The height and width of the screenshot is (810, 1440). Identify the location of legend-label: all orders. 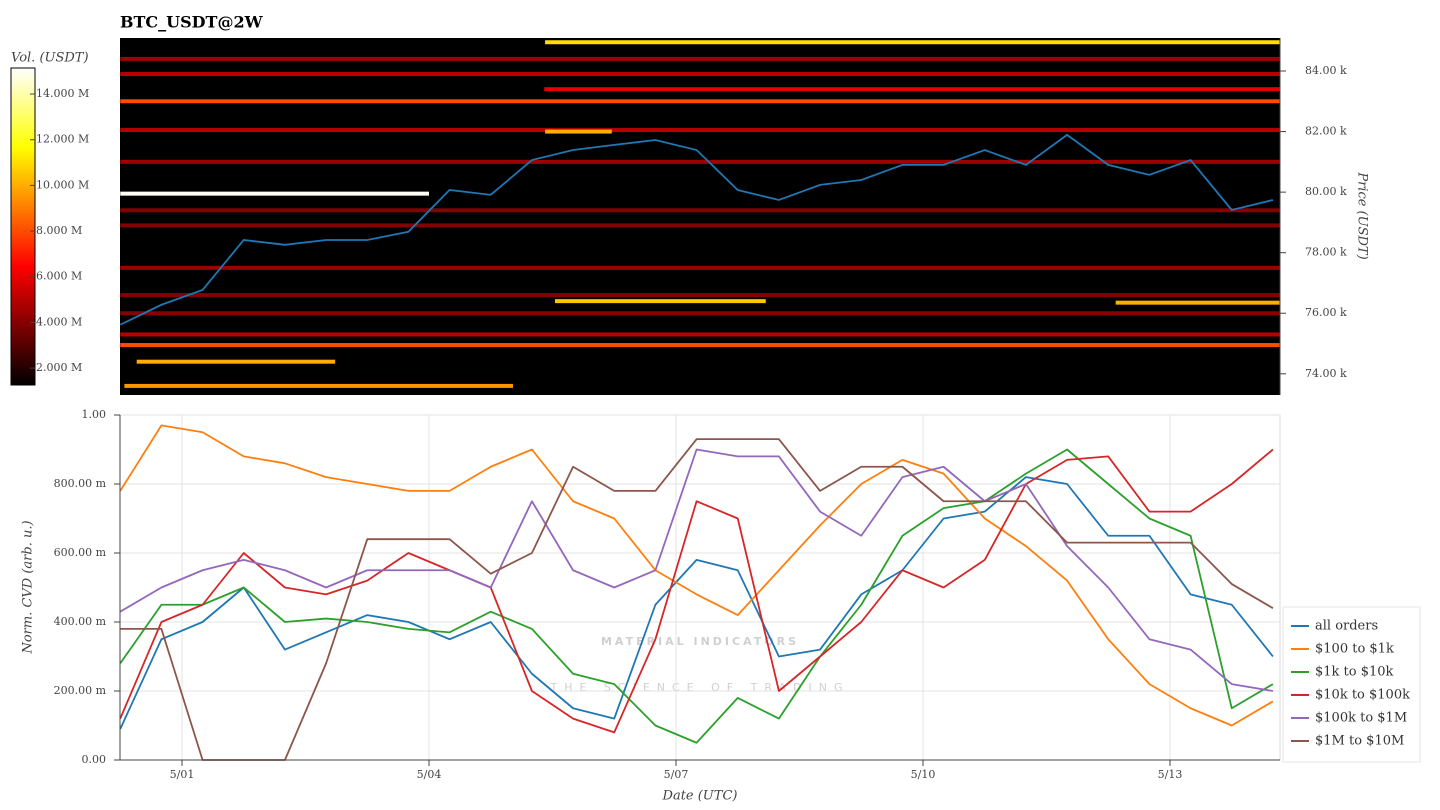
(1346, 626).